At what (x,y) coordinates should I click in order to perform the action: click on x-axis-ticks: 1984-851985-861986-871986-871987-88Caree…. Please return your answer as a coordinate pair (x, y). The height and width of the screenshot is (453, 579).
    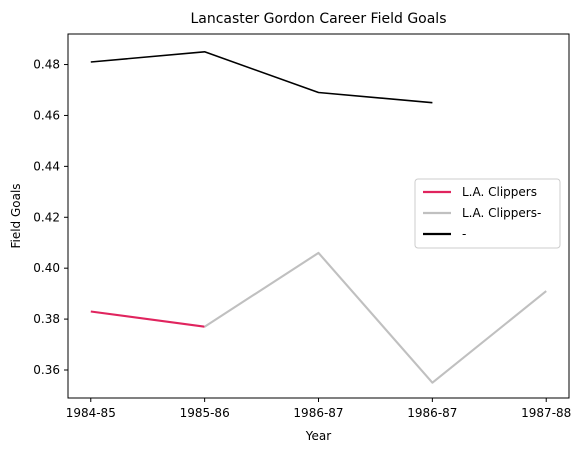
    Looking at the image, I should click on (318, 409).